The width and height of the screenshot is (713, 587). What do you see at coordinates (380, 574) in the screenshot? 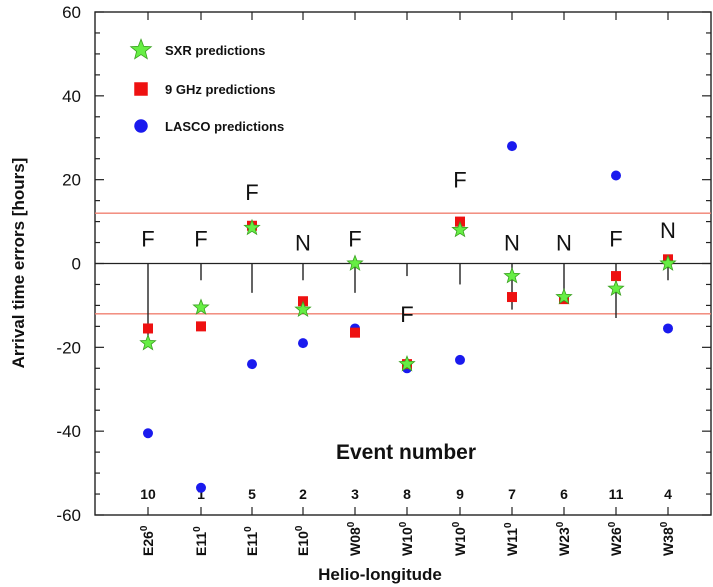
I see `x-axis-label: Helio-longitude` at bounding box center [380, 574].